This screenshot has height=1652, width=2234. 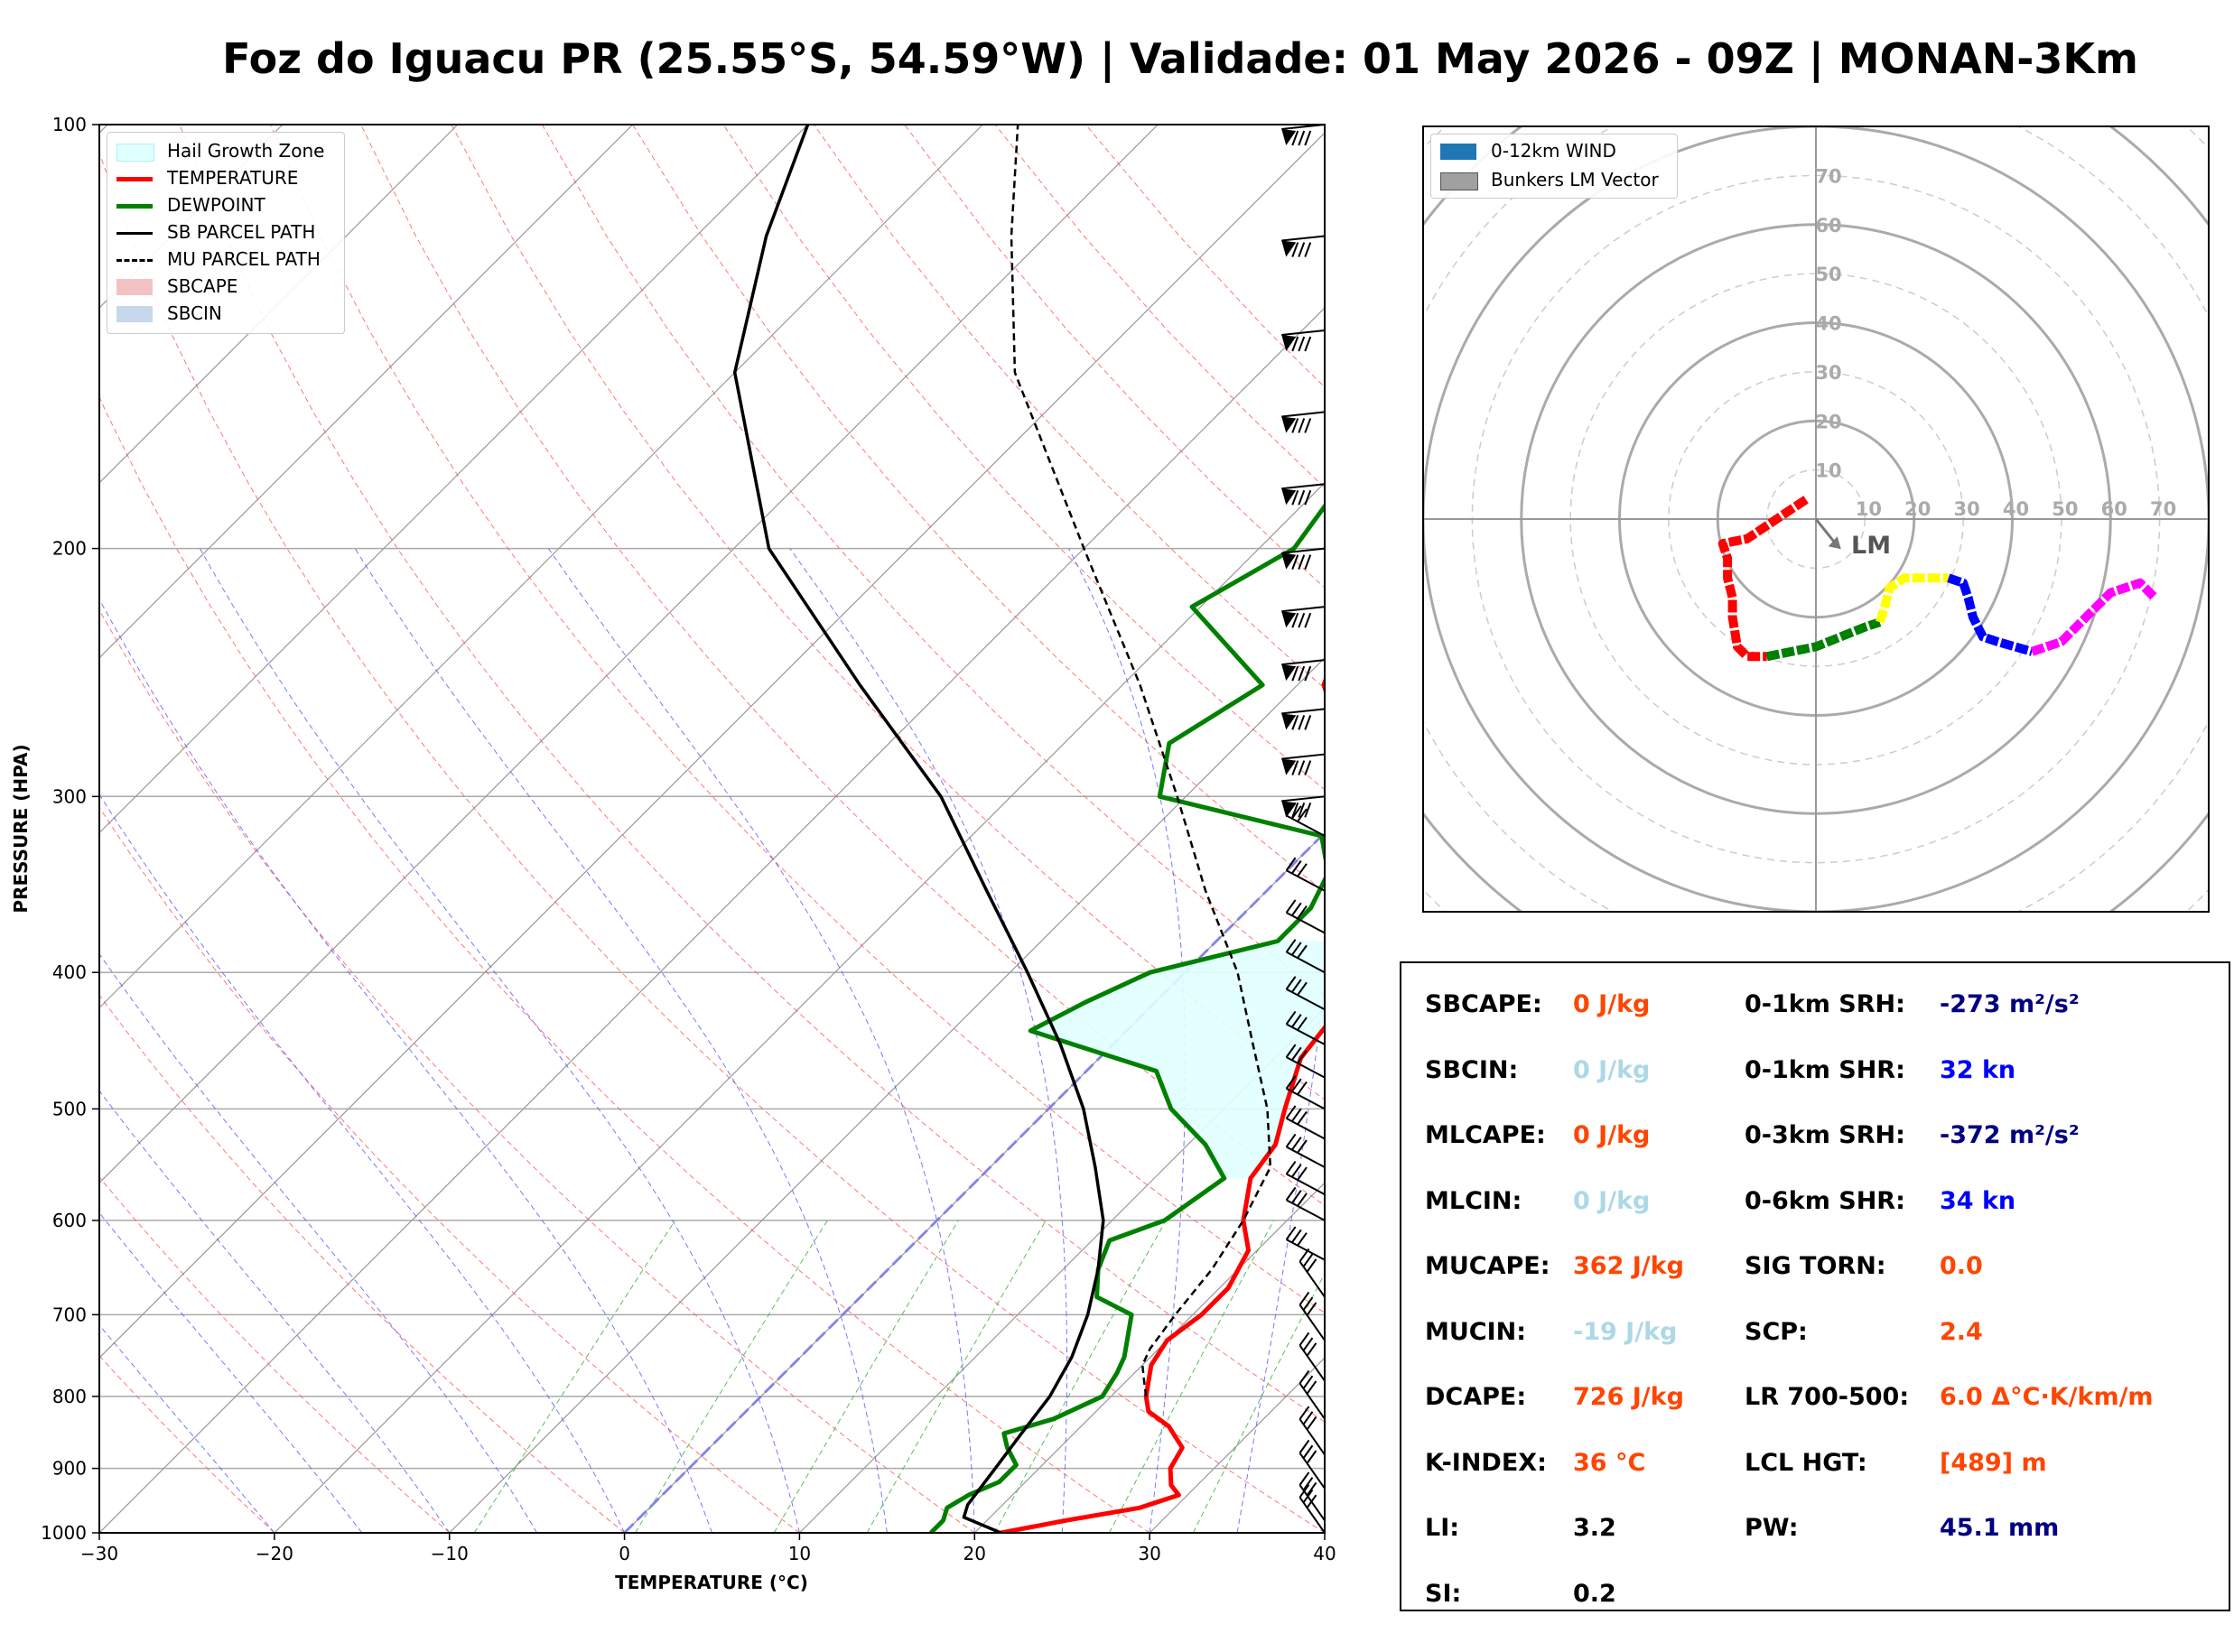 I want to click on param-value: 0.2, so click(x=1594, y=1593).